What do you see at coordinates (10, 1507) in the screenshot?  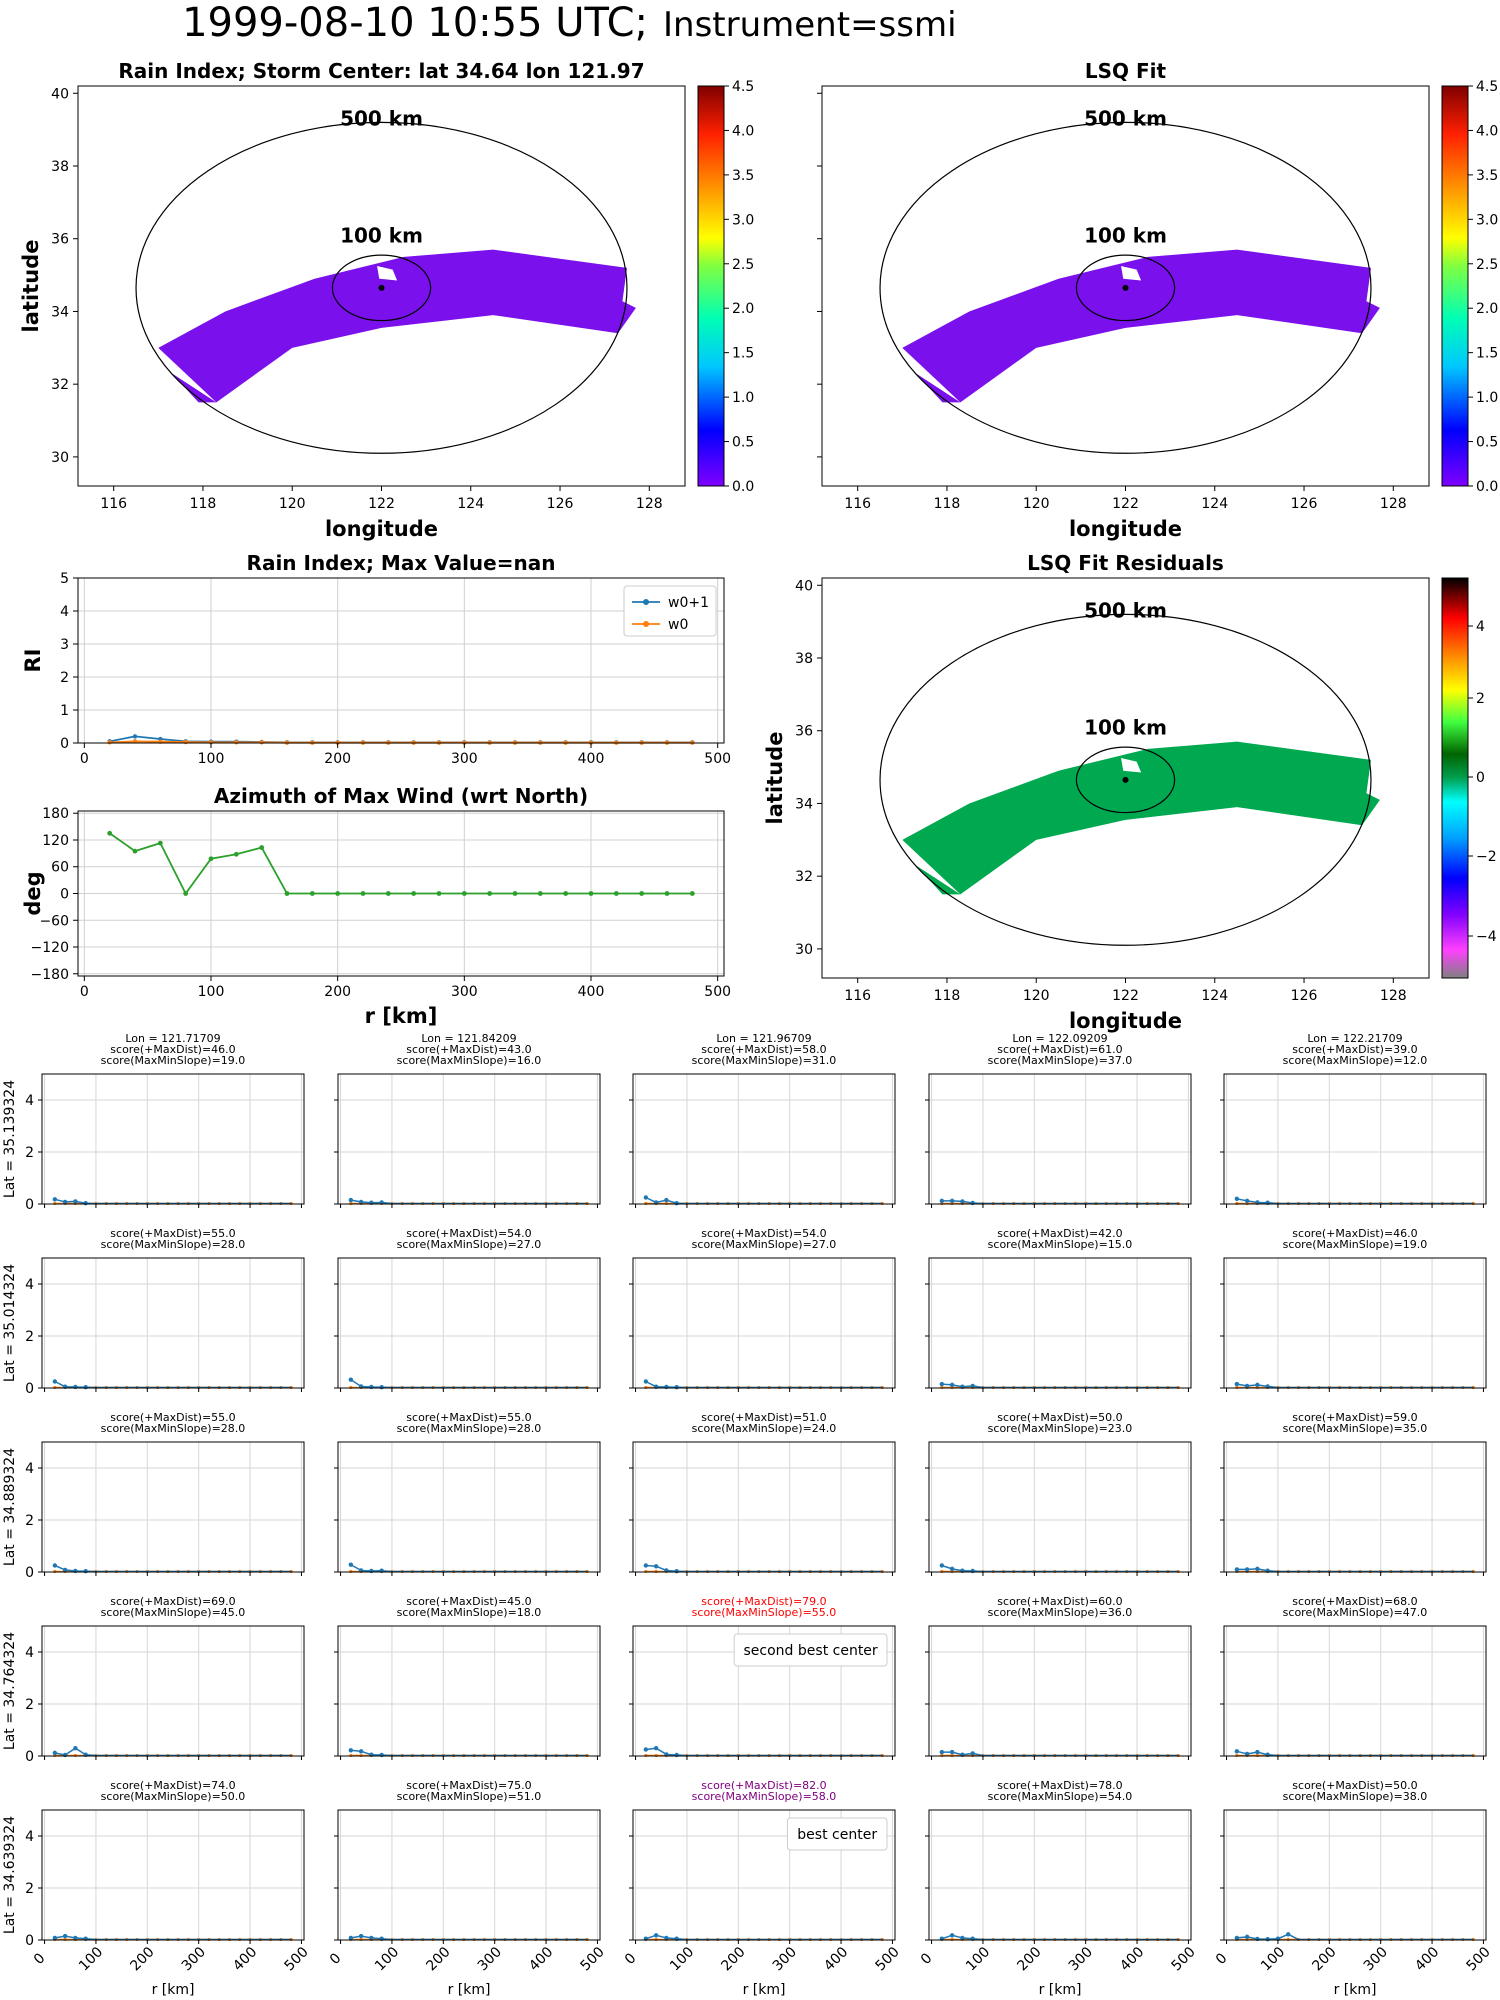 I see `row-lat-label: Lat = 34.889324` at bounding box center [10, 1507].